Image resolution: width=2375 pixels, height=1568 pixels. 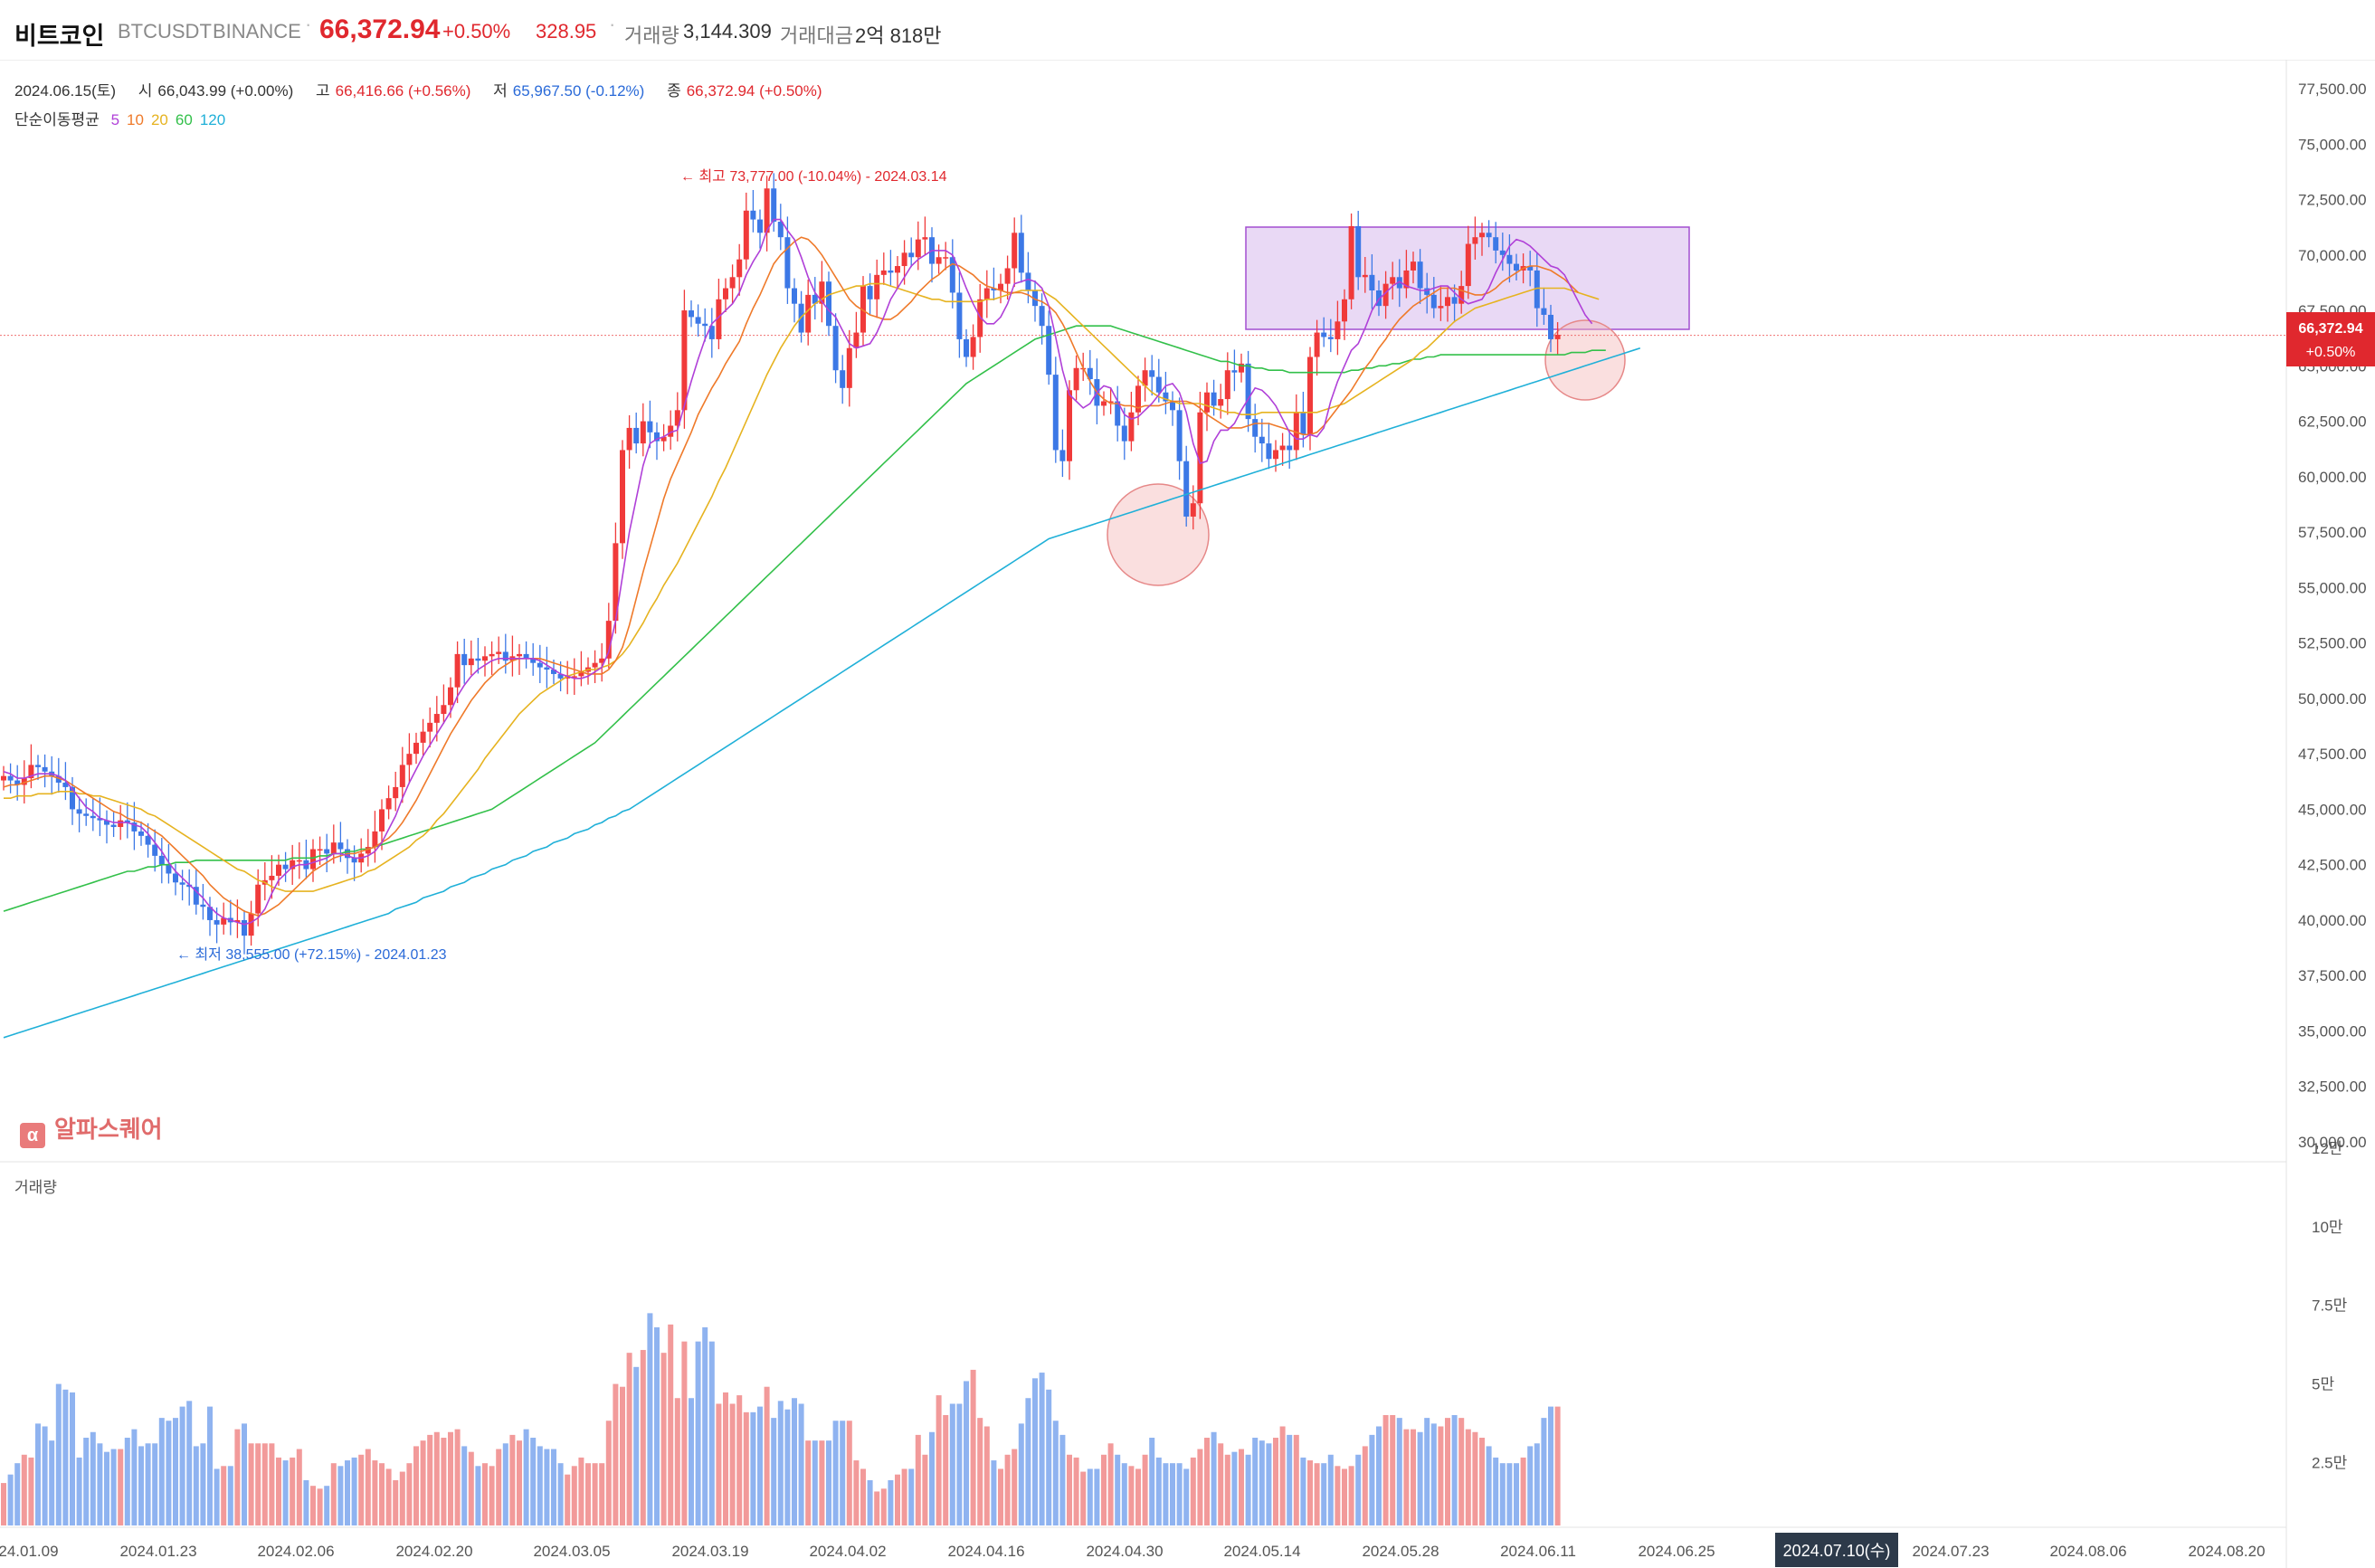 I want to click on highlight-circle, so click(x=1158, y=534).